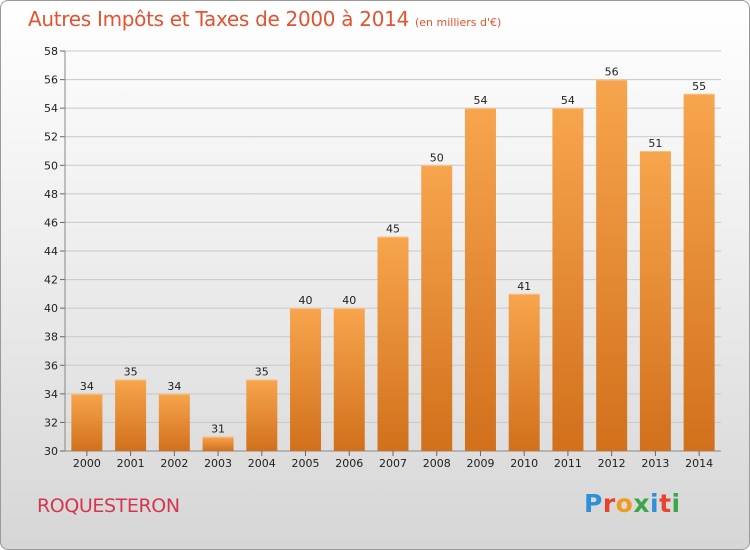  What do you see at coordinates (524, 286) in the screenshot?
I see `data-label: 41` at bounding box center [524, 286].